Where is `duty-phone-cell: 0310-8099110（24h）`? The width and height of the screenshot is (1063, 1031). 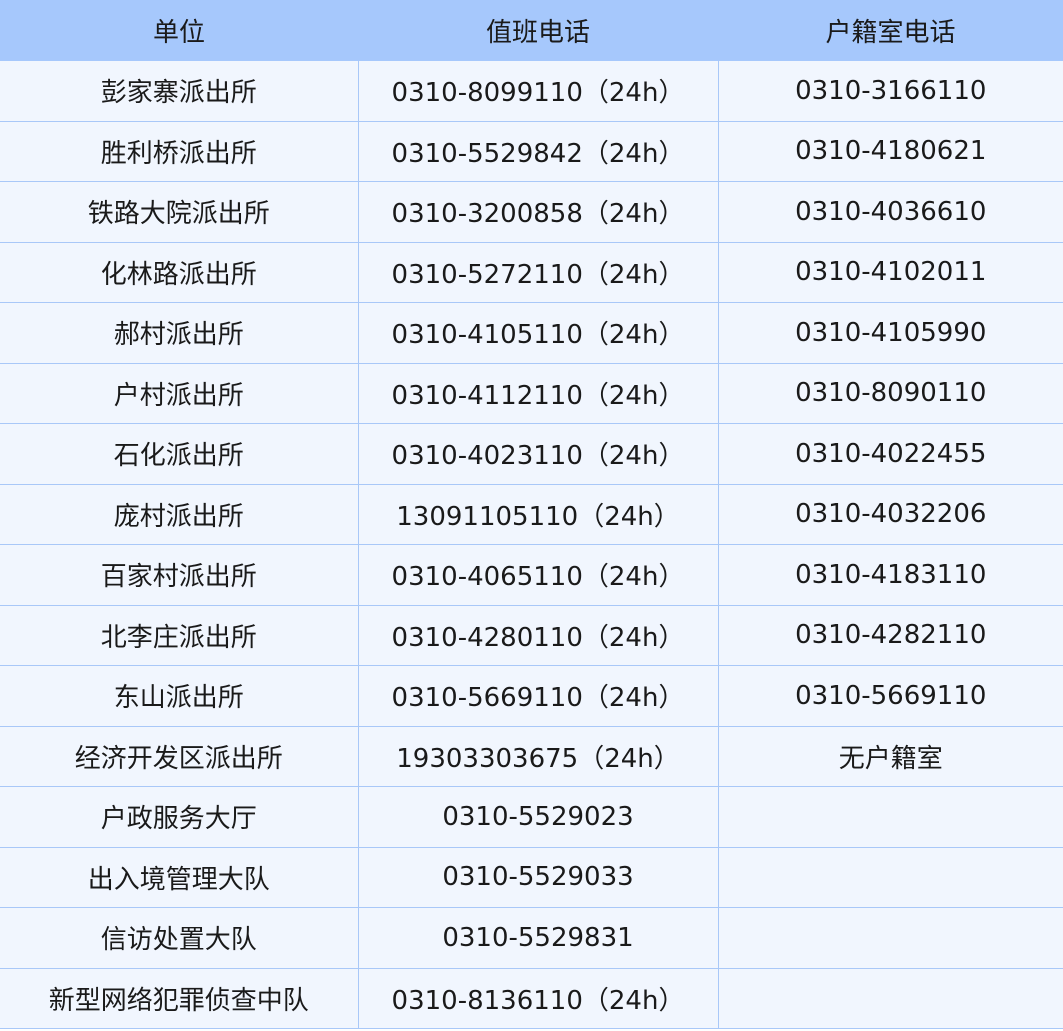 duty-phone-cell: 0310-8099110（24h） is located at coordinates (538, 91).